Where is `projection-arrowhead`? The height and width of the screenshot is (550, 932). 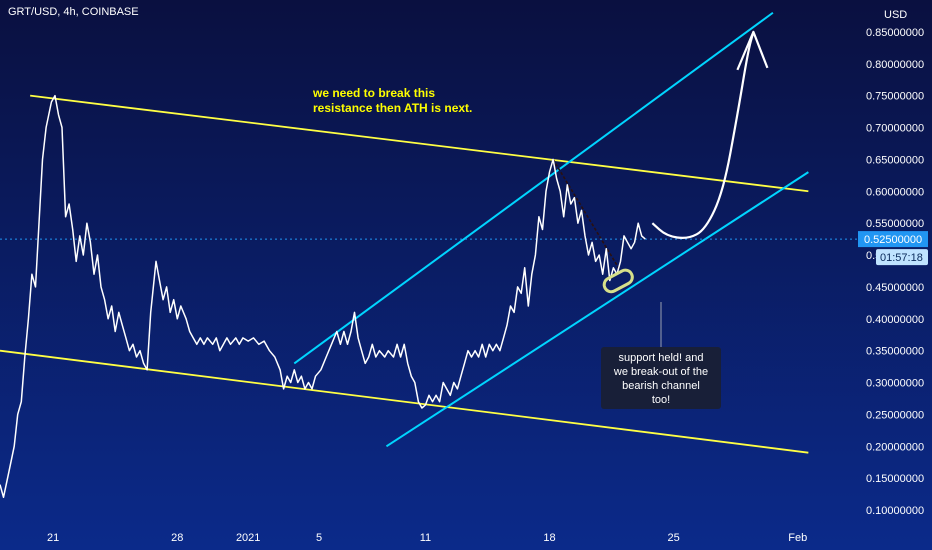 projection-arrowhead is located at coordinates (752, 50).